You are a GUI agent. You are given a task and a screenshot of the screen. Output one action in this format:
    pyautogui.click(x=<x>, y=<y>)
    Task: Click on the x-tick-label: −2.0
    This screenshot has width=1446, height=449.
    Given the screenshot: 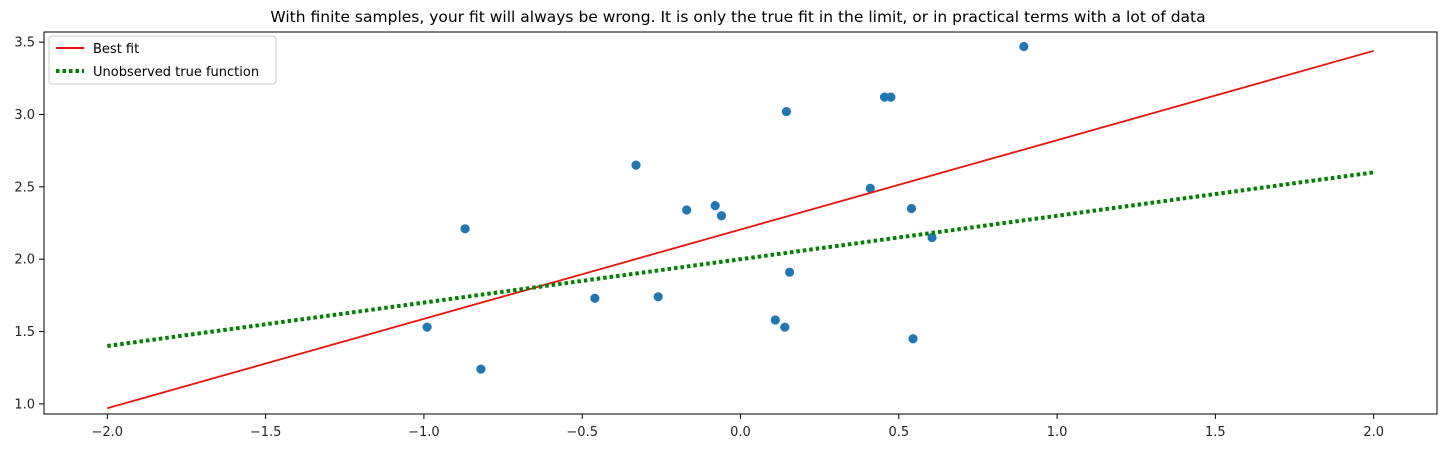 What is the action you would take?
    pyautogui.click(x=108, y=432)
    